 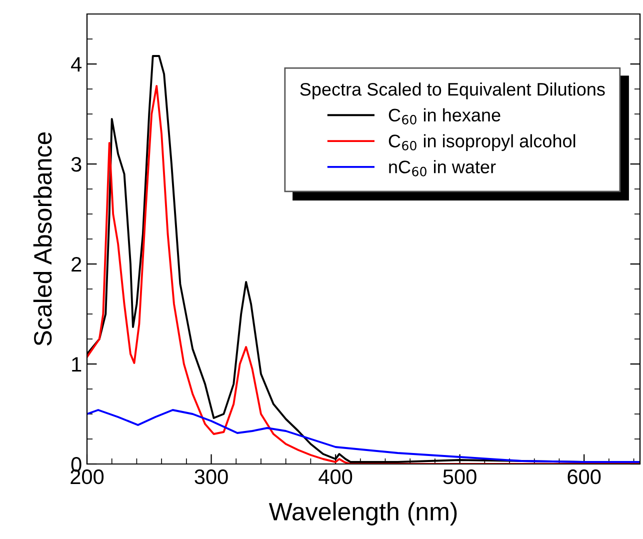 What do you see at coordinates (459, 476) in the screenshot?
I see `x-tick-label: 500` at bounding box center [459, 476].